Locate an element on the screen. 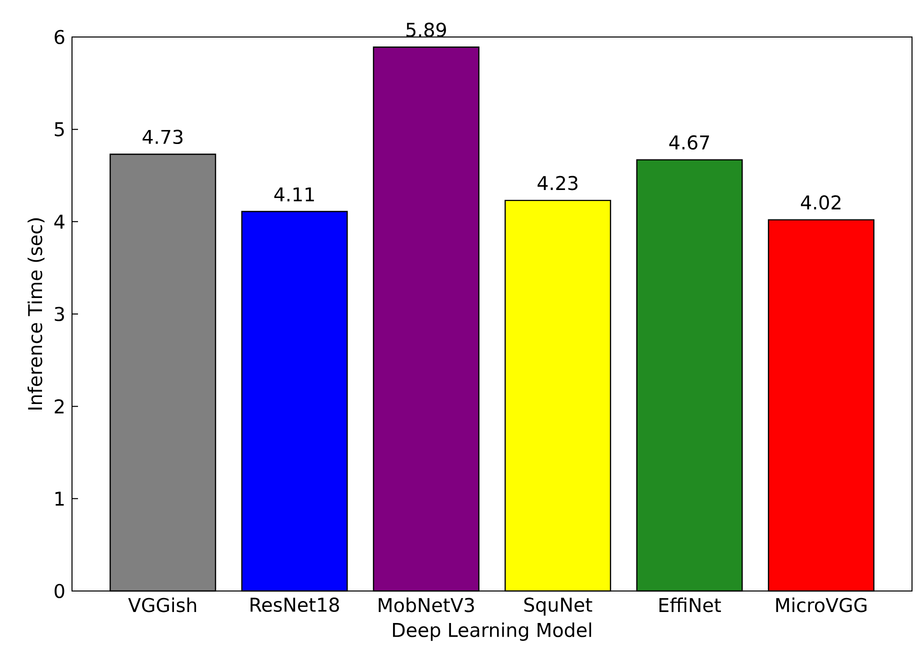 This screenshot has width=920, height=670. x-tick-label: EffiNet is located at coordinates (690, 605).